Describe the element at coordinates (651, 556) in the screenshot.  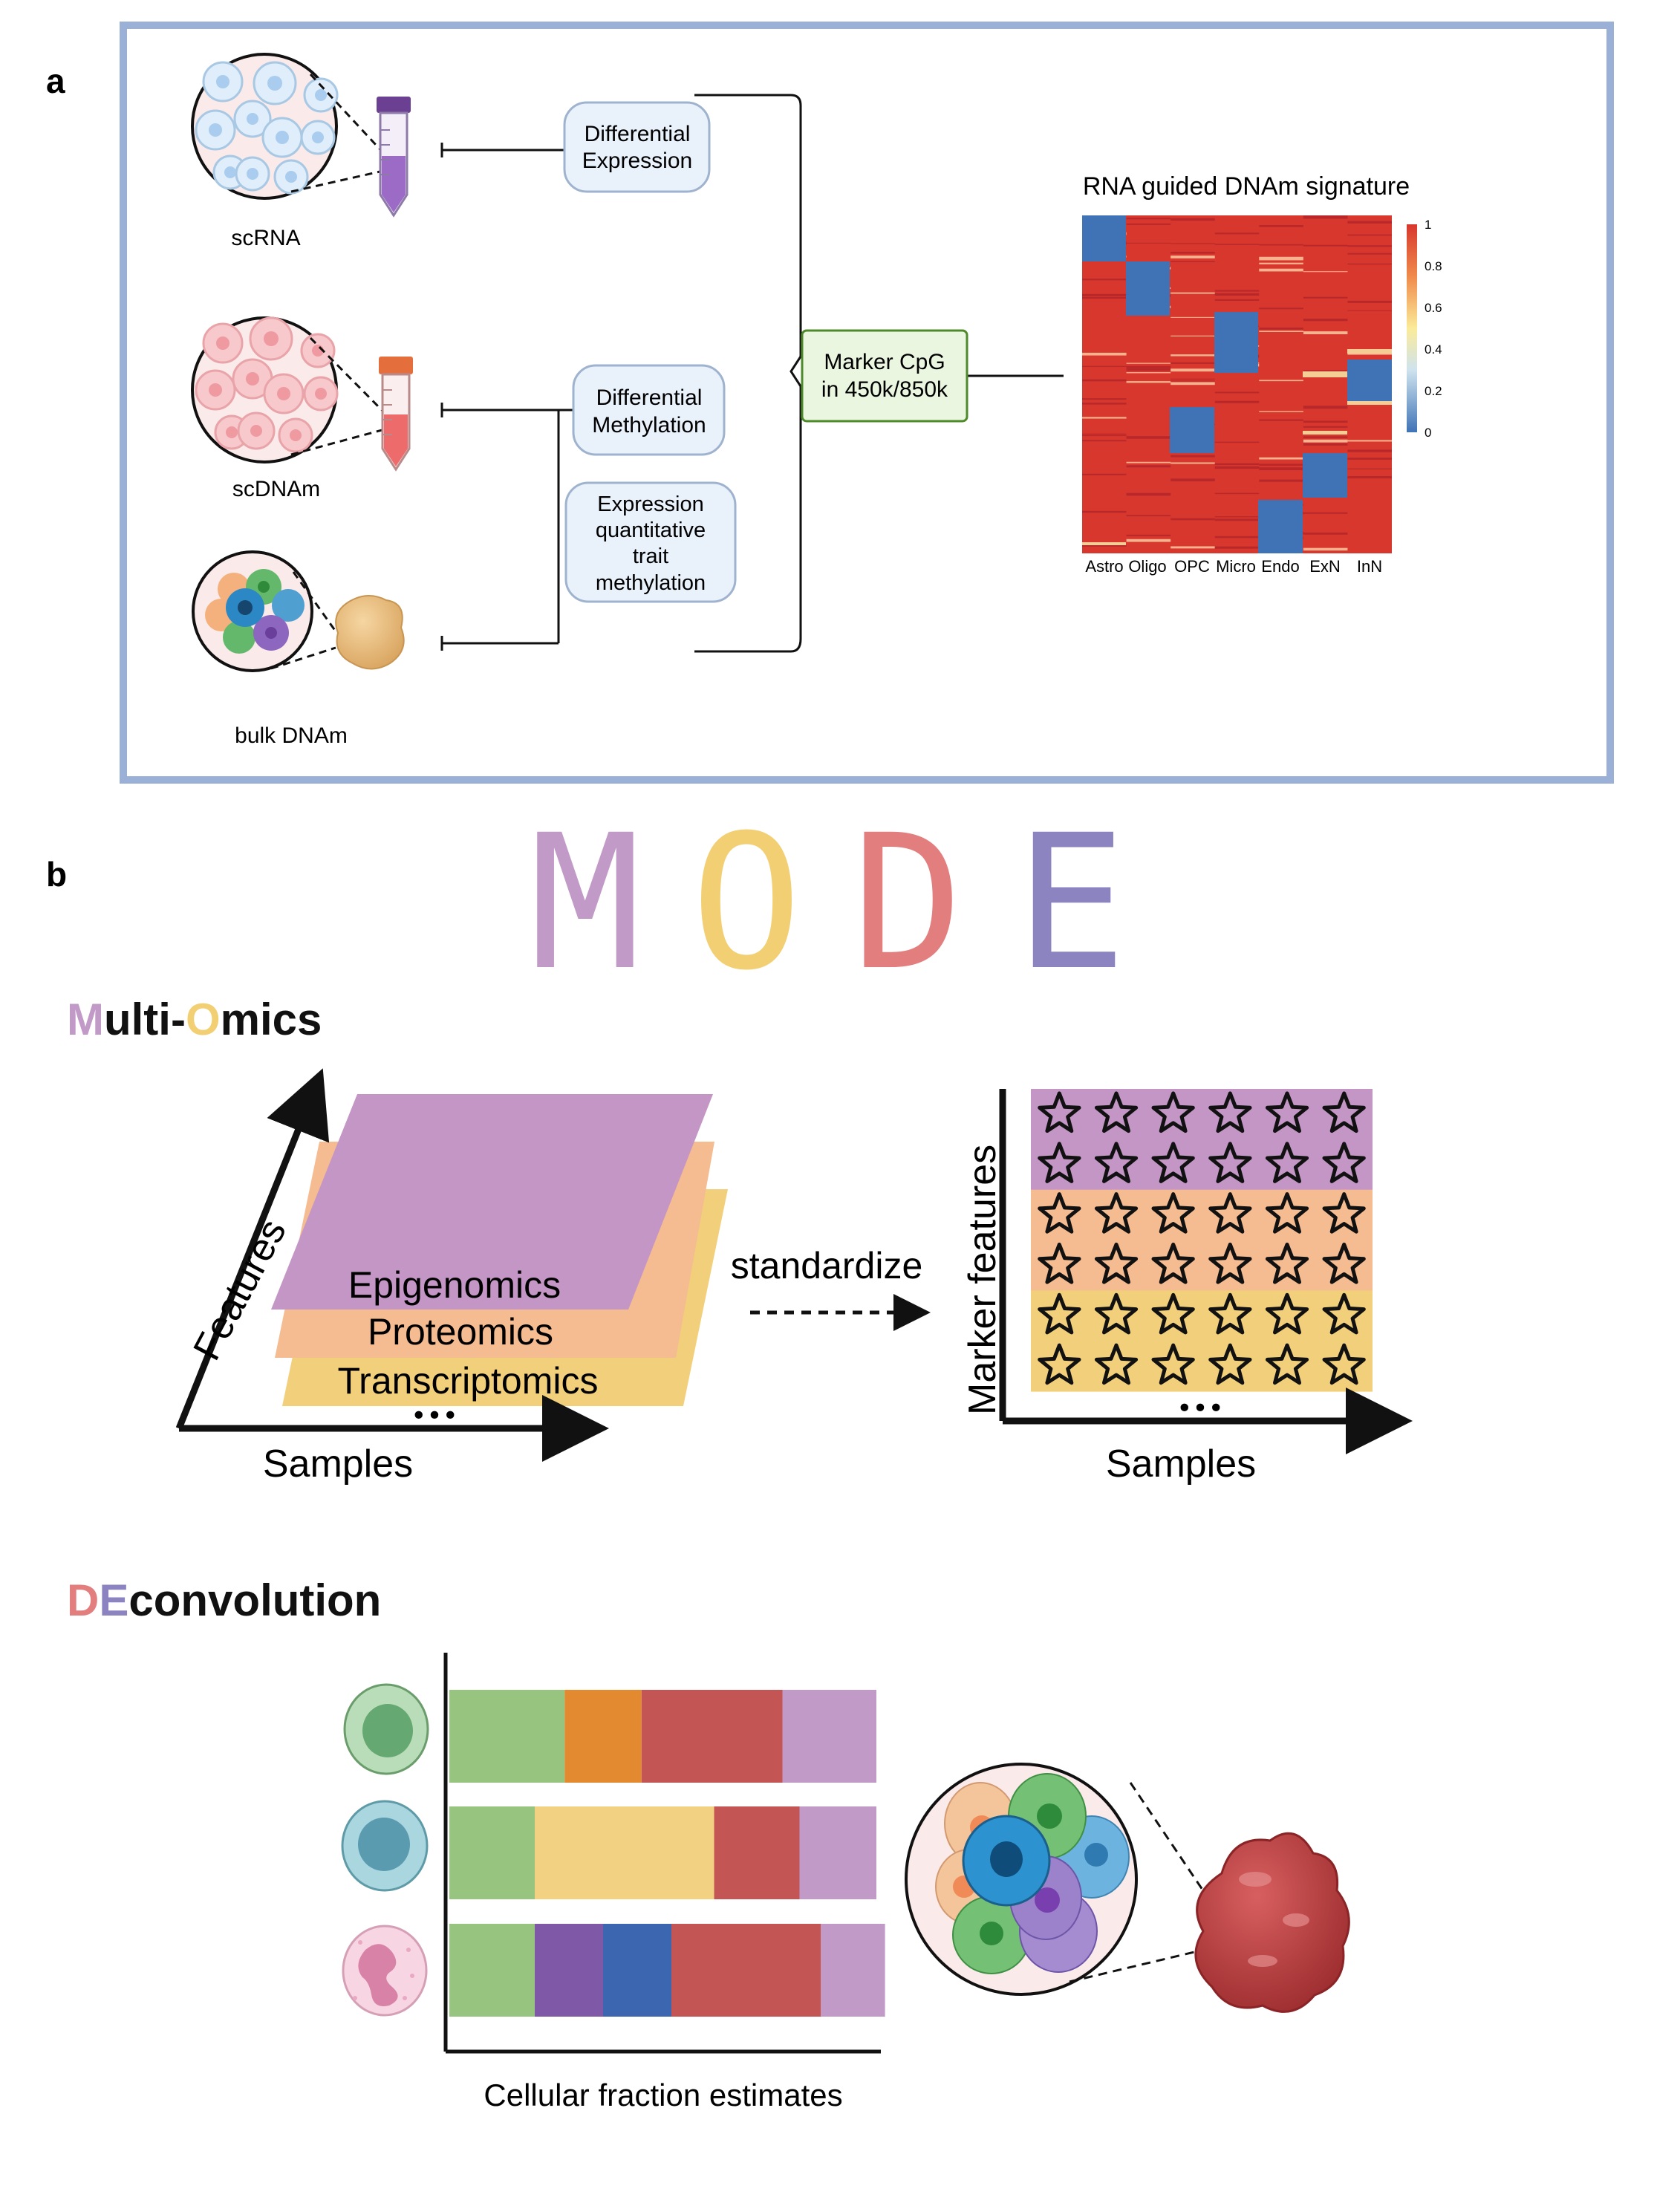
I see `svg-text: trait` at that location.